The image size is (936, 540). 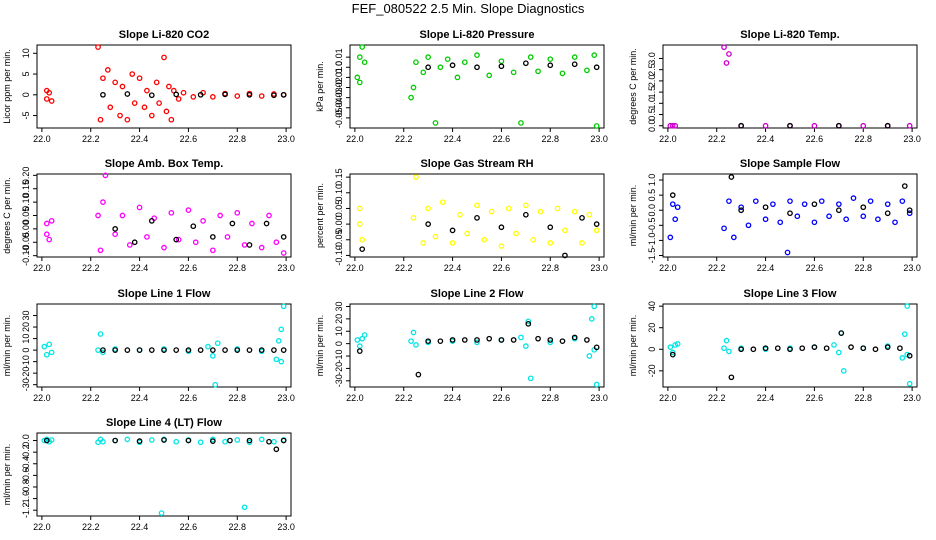 I want to click on plot-frame, so click(x=477, y=86).